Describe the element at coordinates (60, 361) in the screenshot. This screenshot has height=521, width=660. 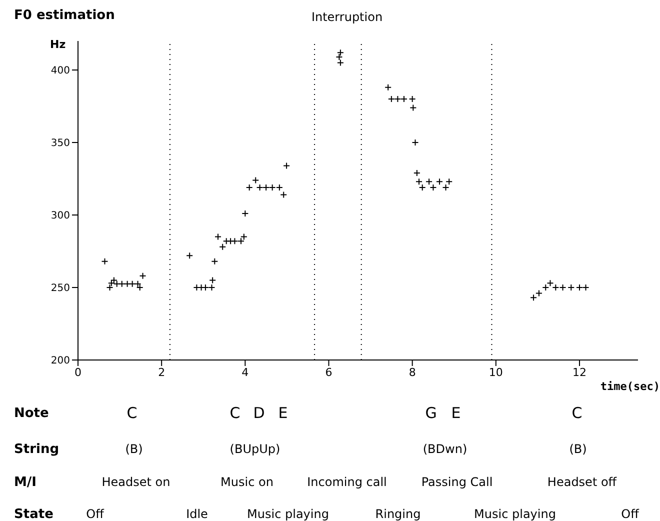
I see `y-tick-label: 200` at that location.